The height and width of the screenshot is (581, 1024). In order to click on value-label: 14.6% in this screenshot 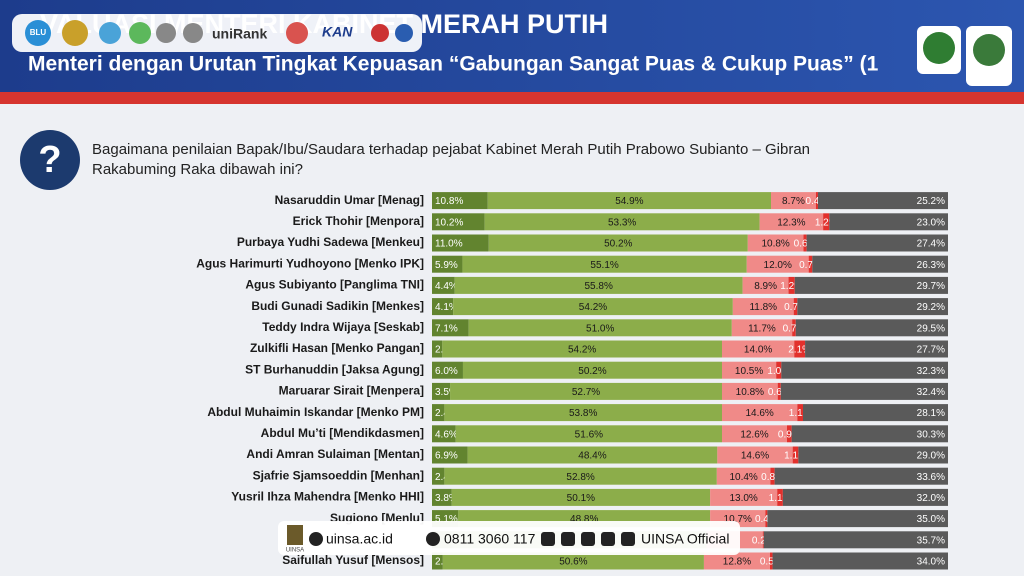, I will do `click(755, 456)`.